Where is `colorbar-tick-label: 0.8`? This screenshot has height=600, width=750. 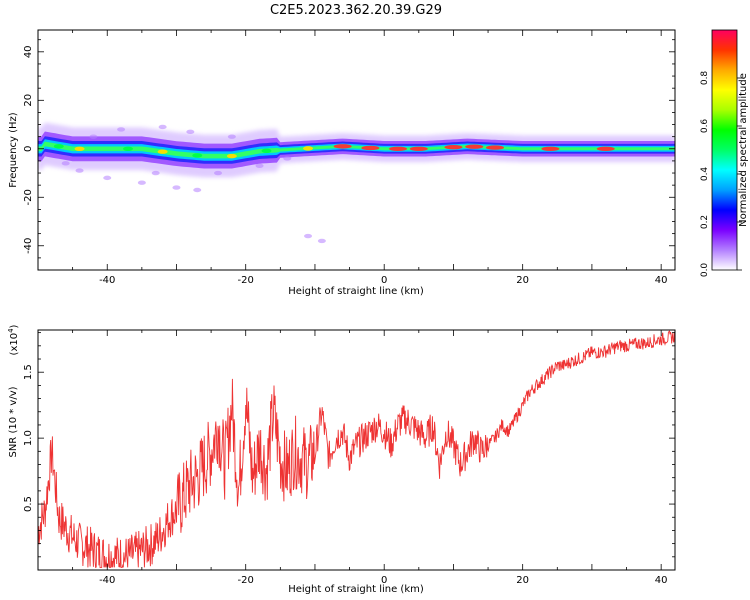
colorbar-tick-label: 0.8 is located at coordinates (705, 78).